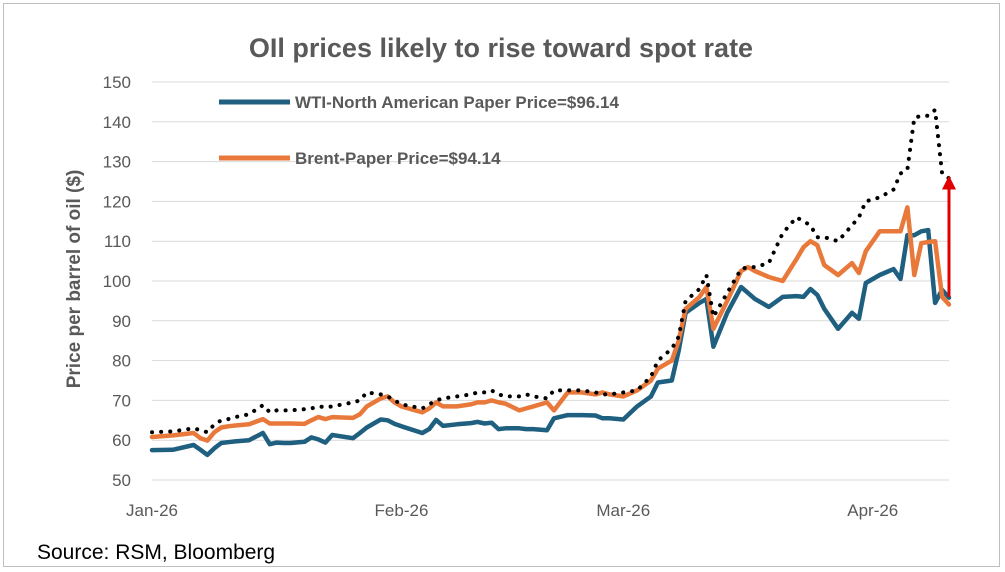  Describe the element at coordinates (949, 182) in the screenshot. I see `arrow-head` at that location.